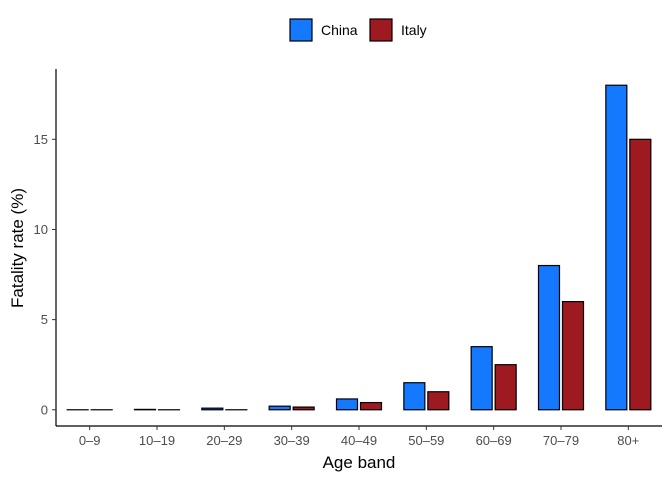  I want to click on x-tick-label: 10–19, so click(157, 440).